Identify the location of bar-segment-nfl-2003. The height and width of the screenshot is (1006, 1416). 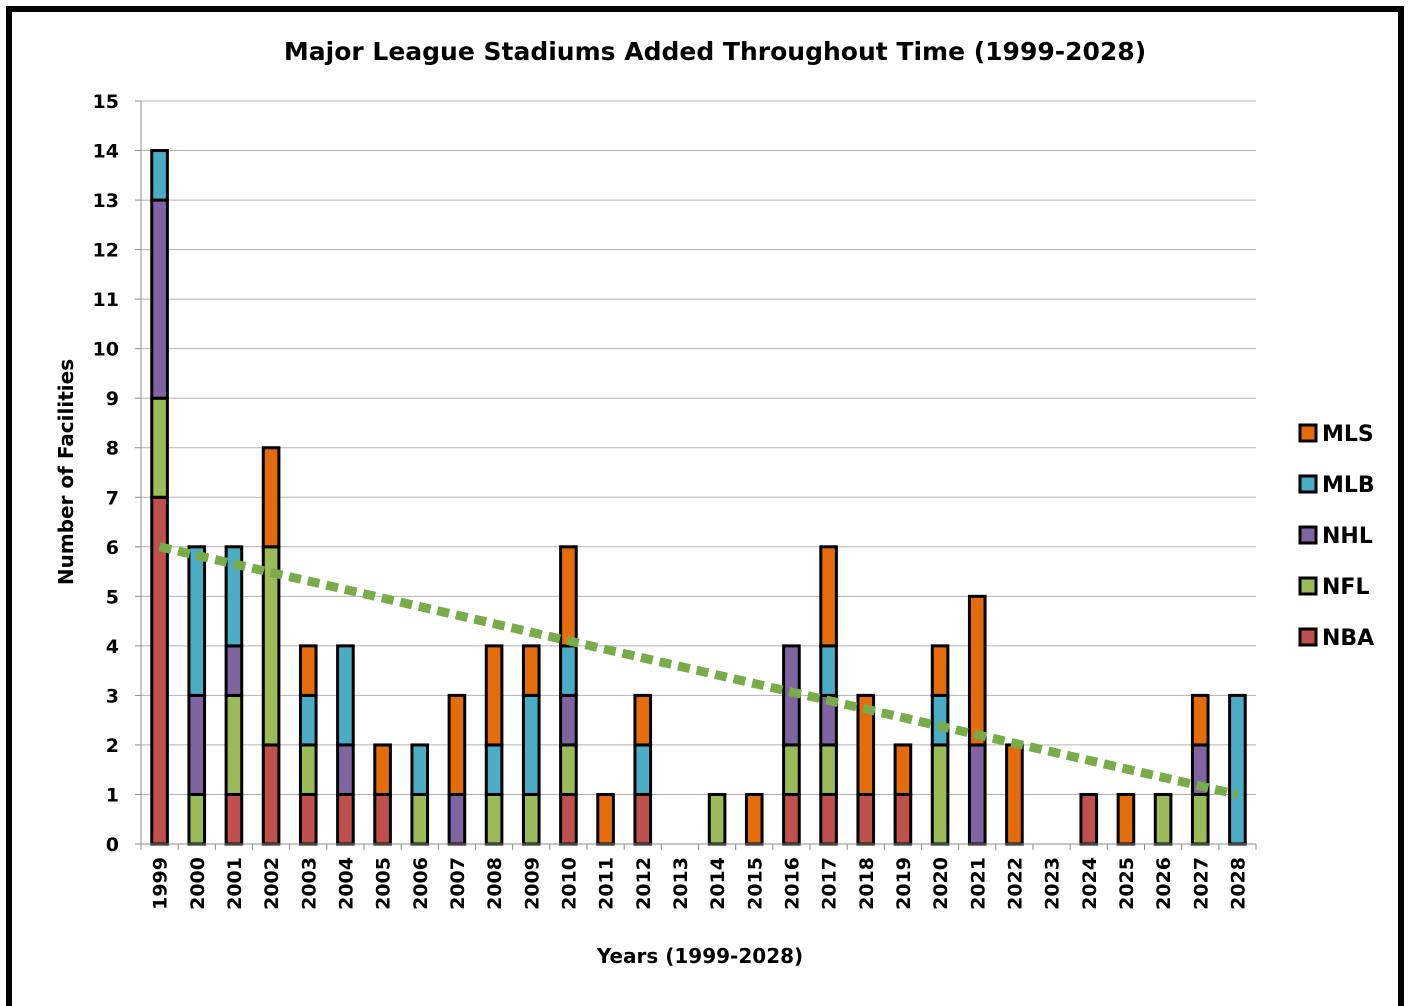
(308, 769).